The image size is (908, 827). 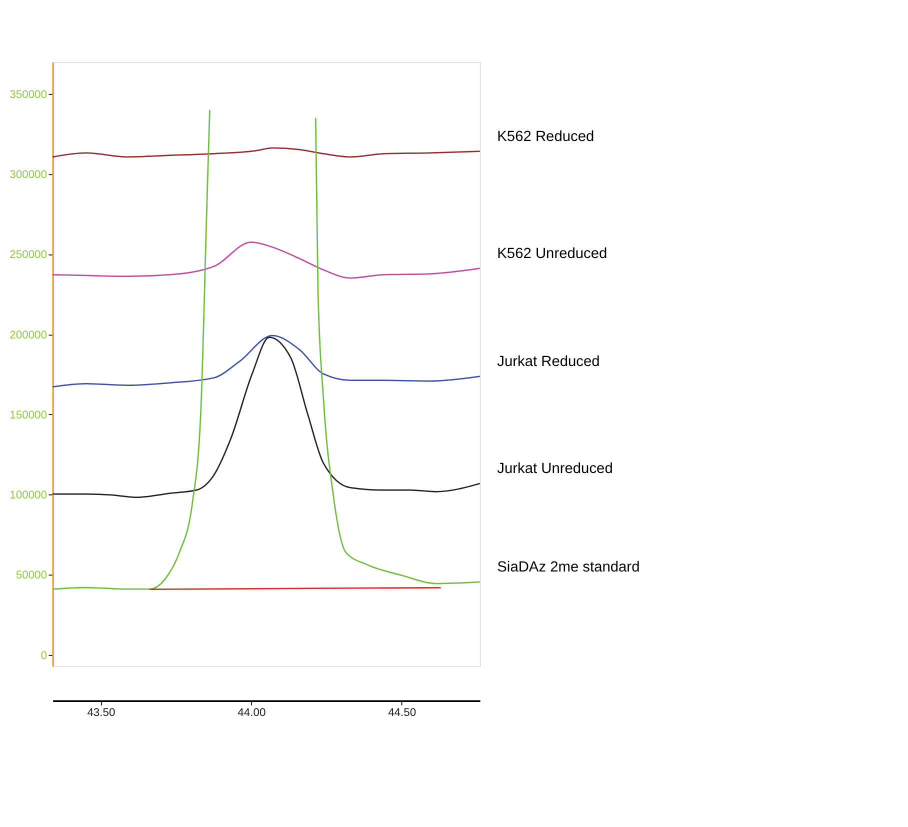 What do you see at coordinates (29, 496) in the screenshot?
I see `y-tick-label: 100000` at bounding box center [29, 496].